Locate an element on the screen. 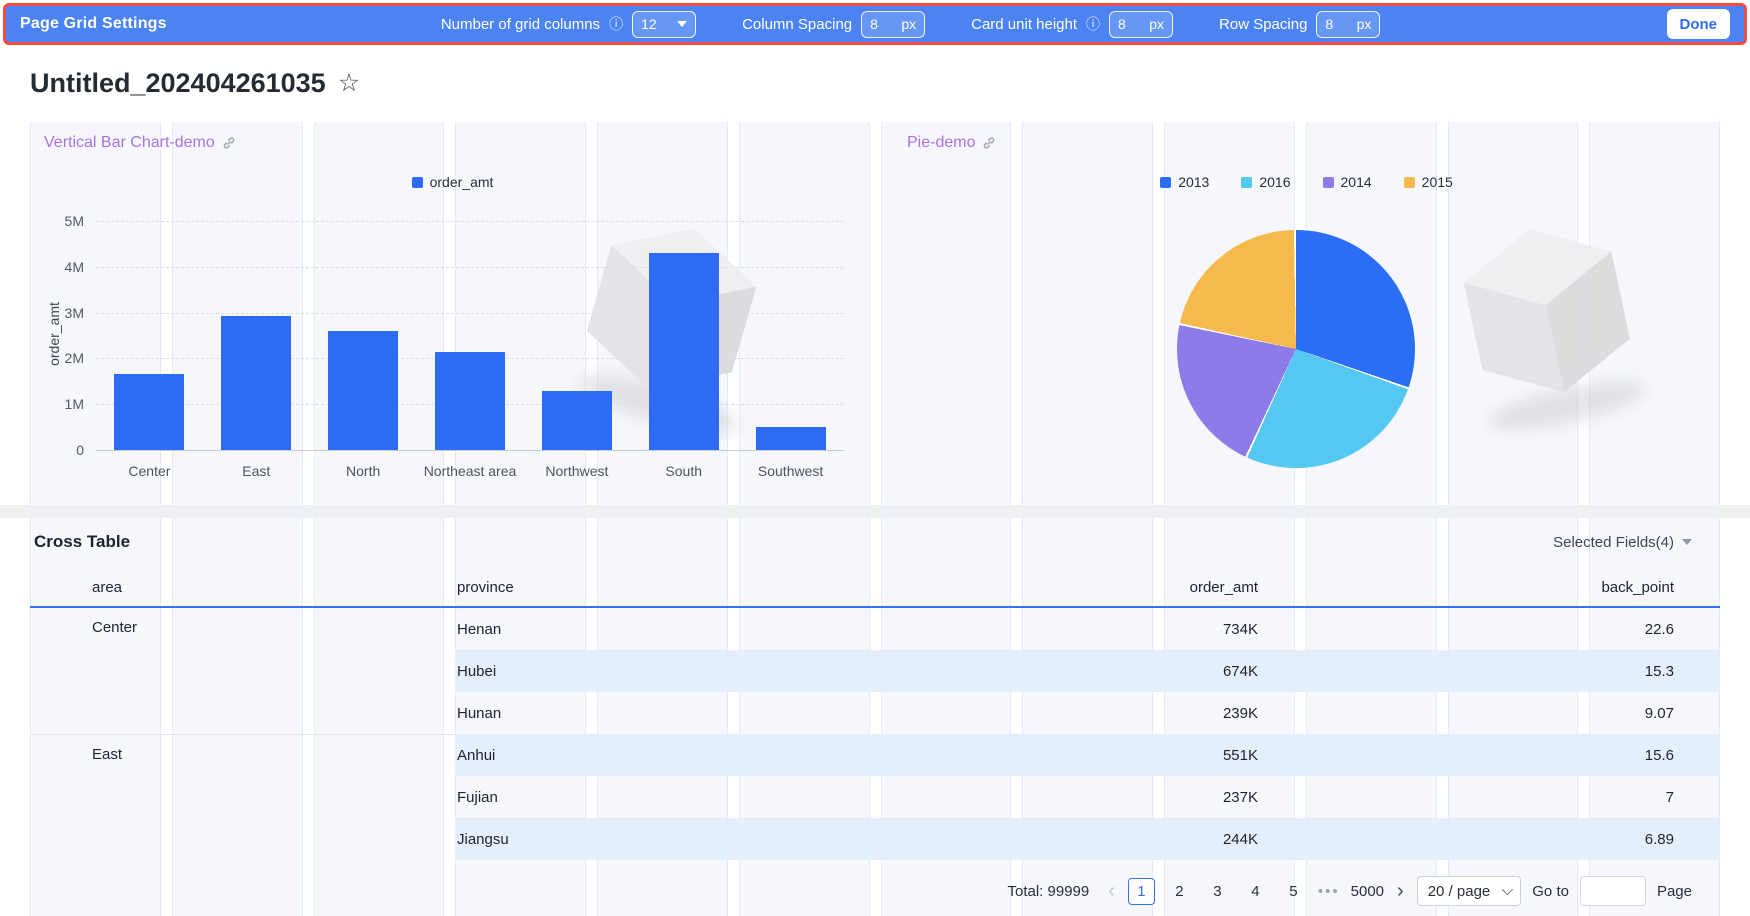 This screenshot has width=1750, height=916. column-spacing-label: Column Spacing is located at coordinates (797, 24).